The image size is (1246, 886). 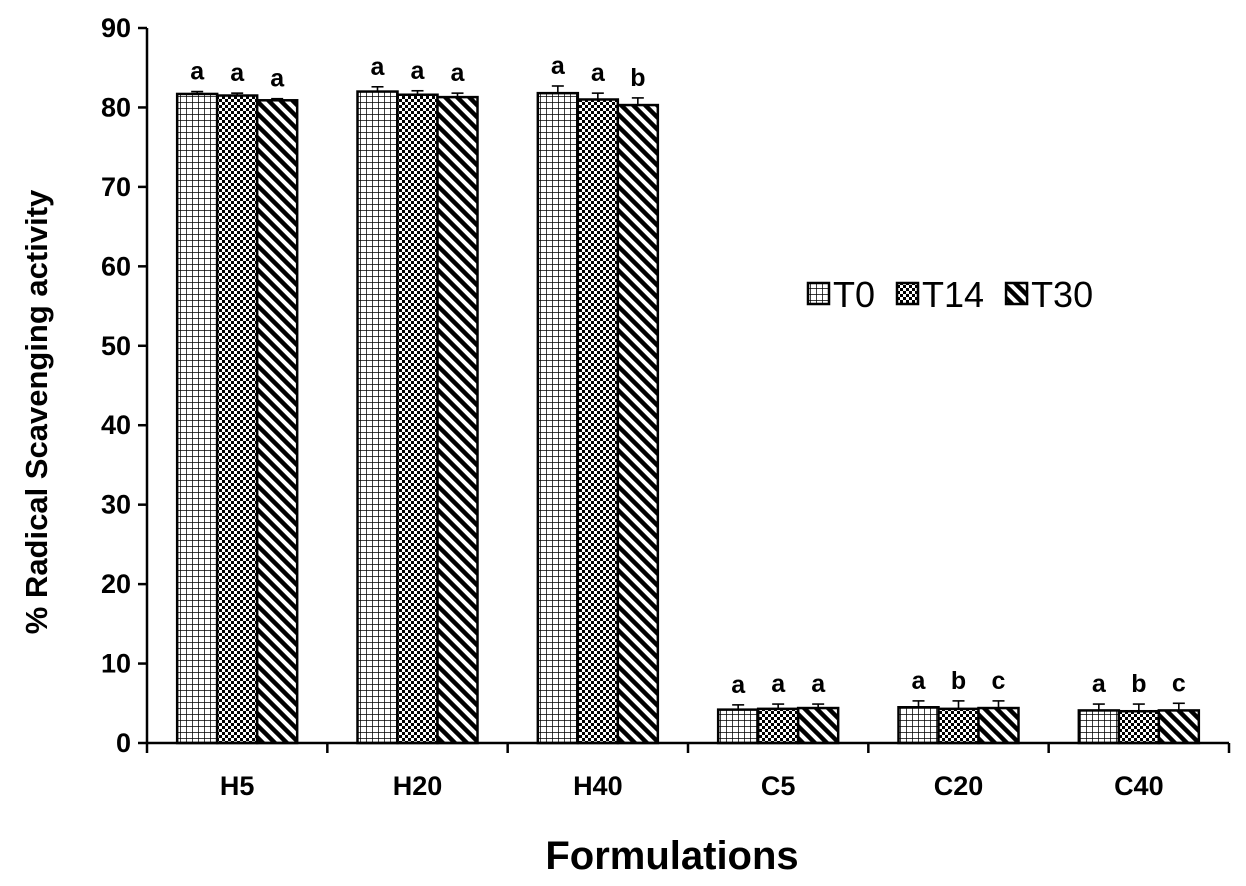 I want to click on legend-label-t30: T30, so click(x=1062, y=294).